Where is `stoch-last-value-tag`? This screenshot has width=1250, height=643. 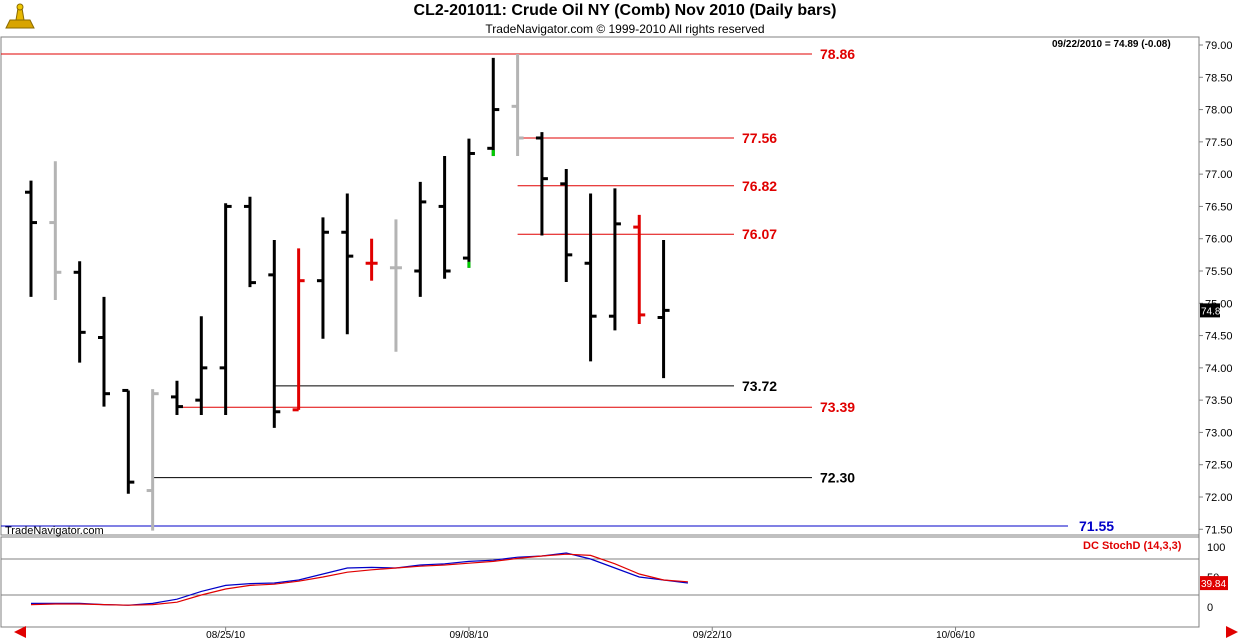
stoch-last-value-tag is located at coordinates (1214, 583).